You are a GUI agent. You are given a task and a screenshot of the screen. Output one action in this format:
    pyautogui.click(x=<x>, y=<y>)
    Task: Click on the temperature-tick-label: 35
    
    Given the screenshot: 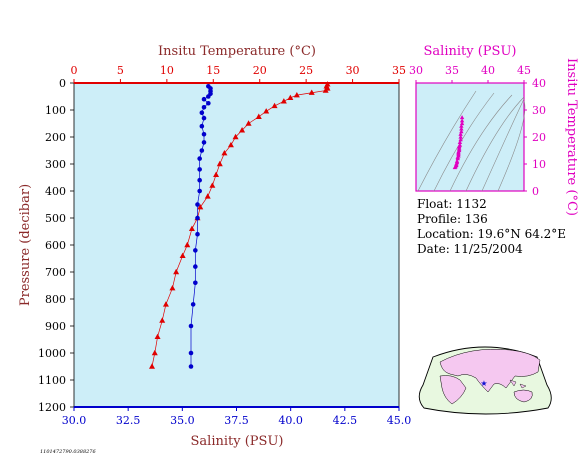 What is the action you would take?
    pyautogui.click(x=399, y=70)
    